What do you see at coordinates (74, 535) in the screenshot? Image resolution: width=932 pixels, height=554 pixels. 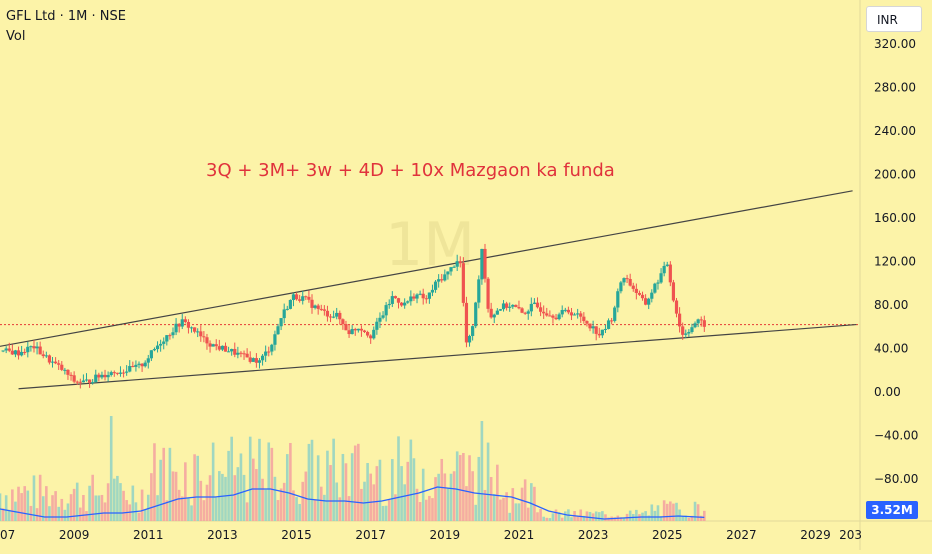 I see `x-tick-label: 2009` at bounding box center [74, 535].